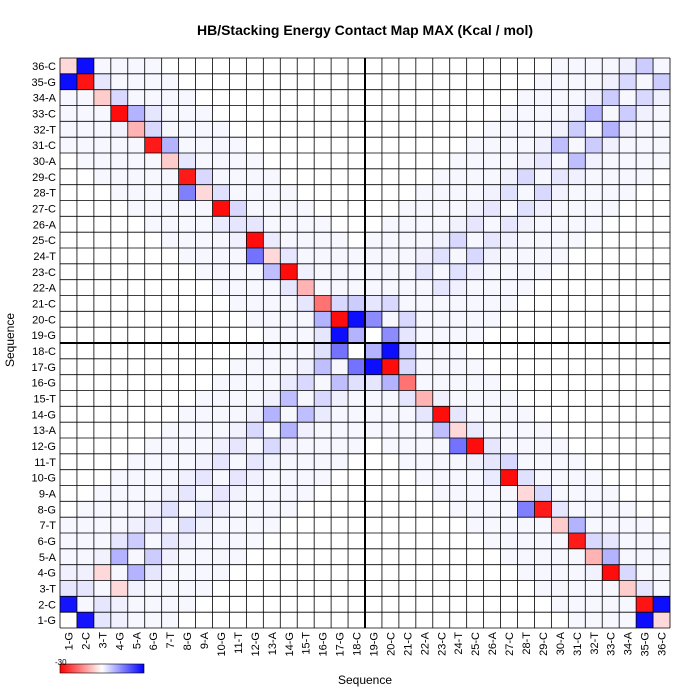  I want to click on x-tick-label: 23-C, so click(442, 644).